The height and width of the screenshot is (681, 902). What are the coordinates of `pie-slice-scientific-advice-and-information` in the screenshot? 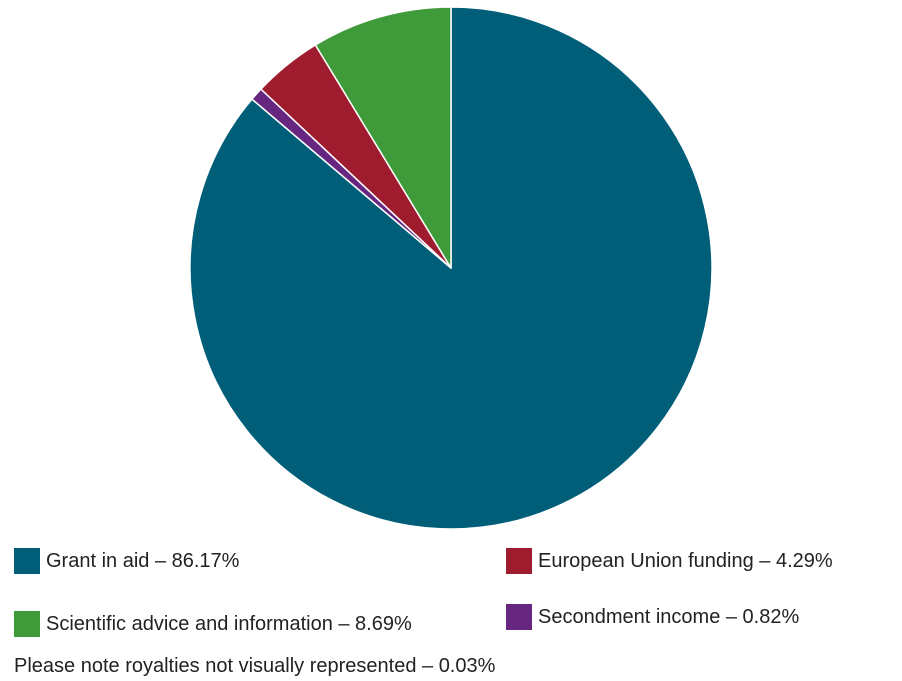 It's located at (383, 137).